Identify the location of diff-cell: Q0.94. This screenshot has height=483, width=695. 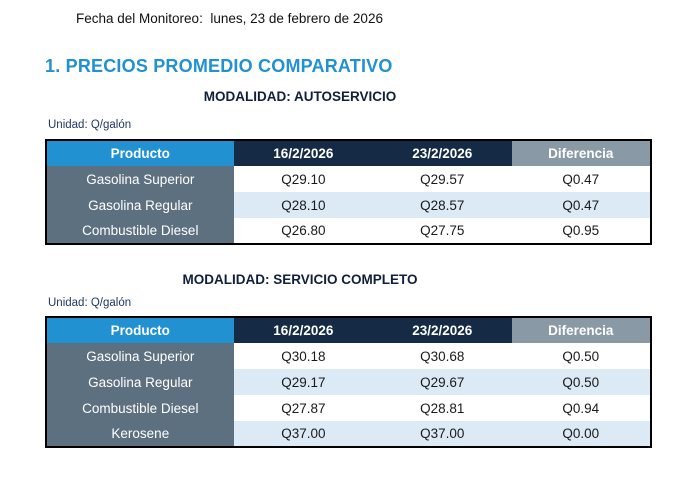
(581, 408).